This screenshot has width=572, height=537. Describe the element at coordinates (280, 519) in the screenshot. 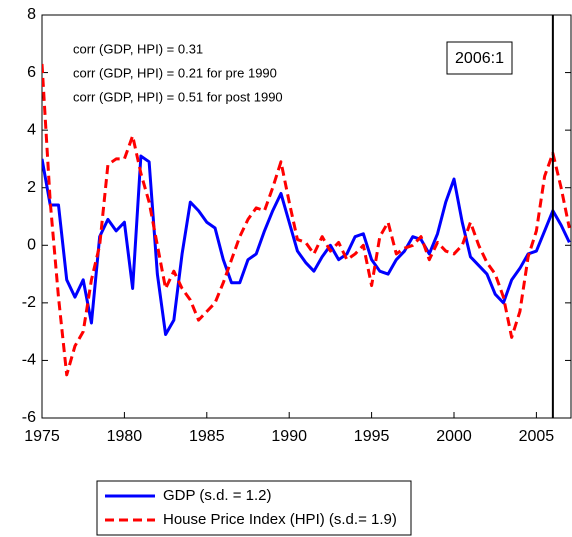

I see `legend-label: House Price Index (HPI) (s.d.= 1.9)` at that location.